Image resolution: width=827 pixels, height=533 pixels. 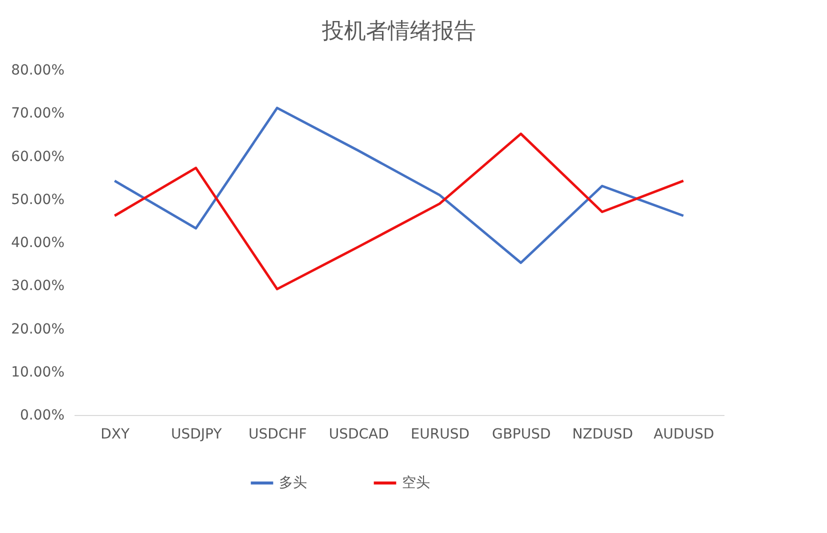 What do you see at coordinates (277, 434) in the screenshot?
I see `x-tick-label: USDCHF` at bounding box center [277, 434].